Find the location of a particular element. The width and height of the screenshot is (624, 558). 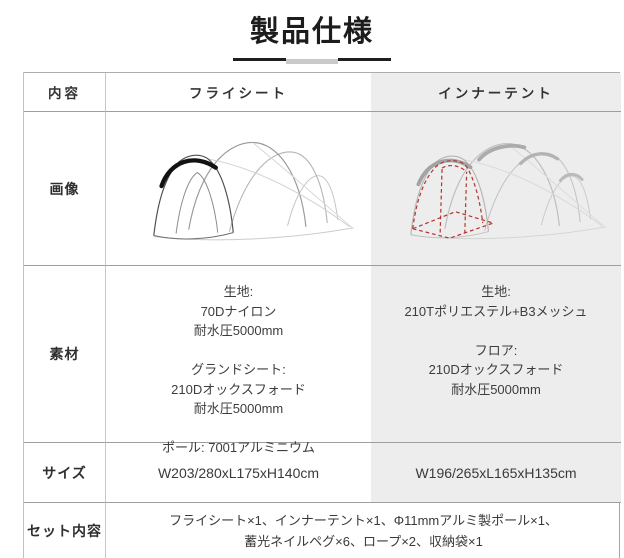

innertent-size-value: W196/265xL165xH135cm is located at coordinates (496, 473).